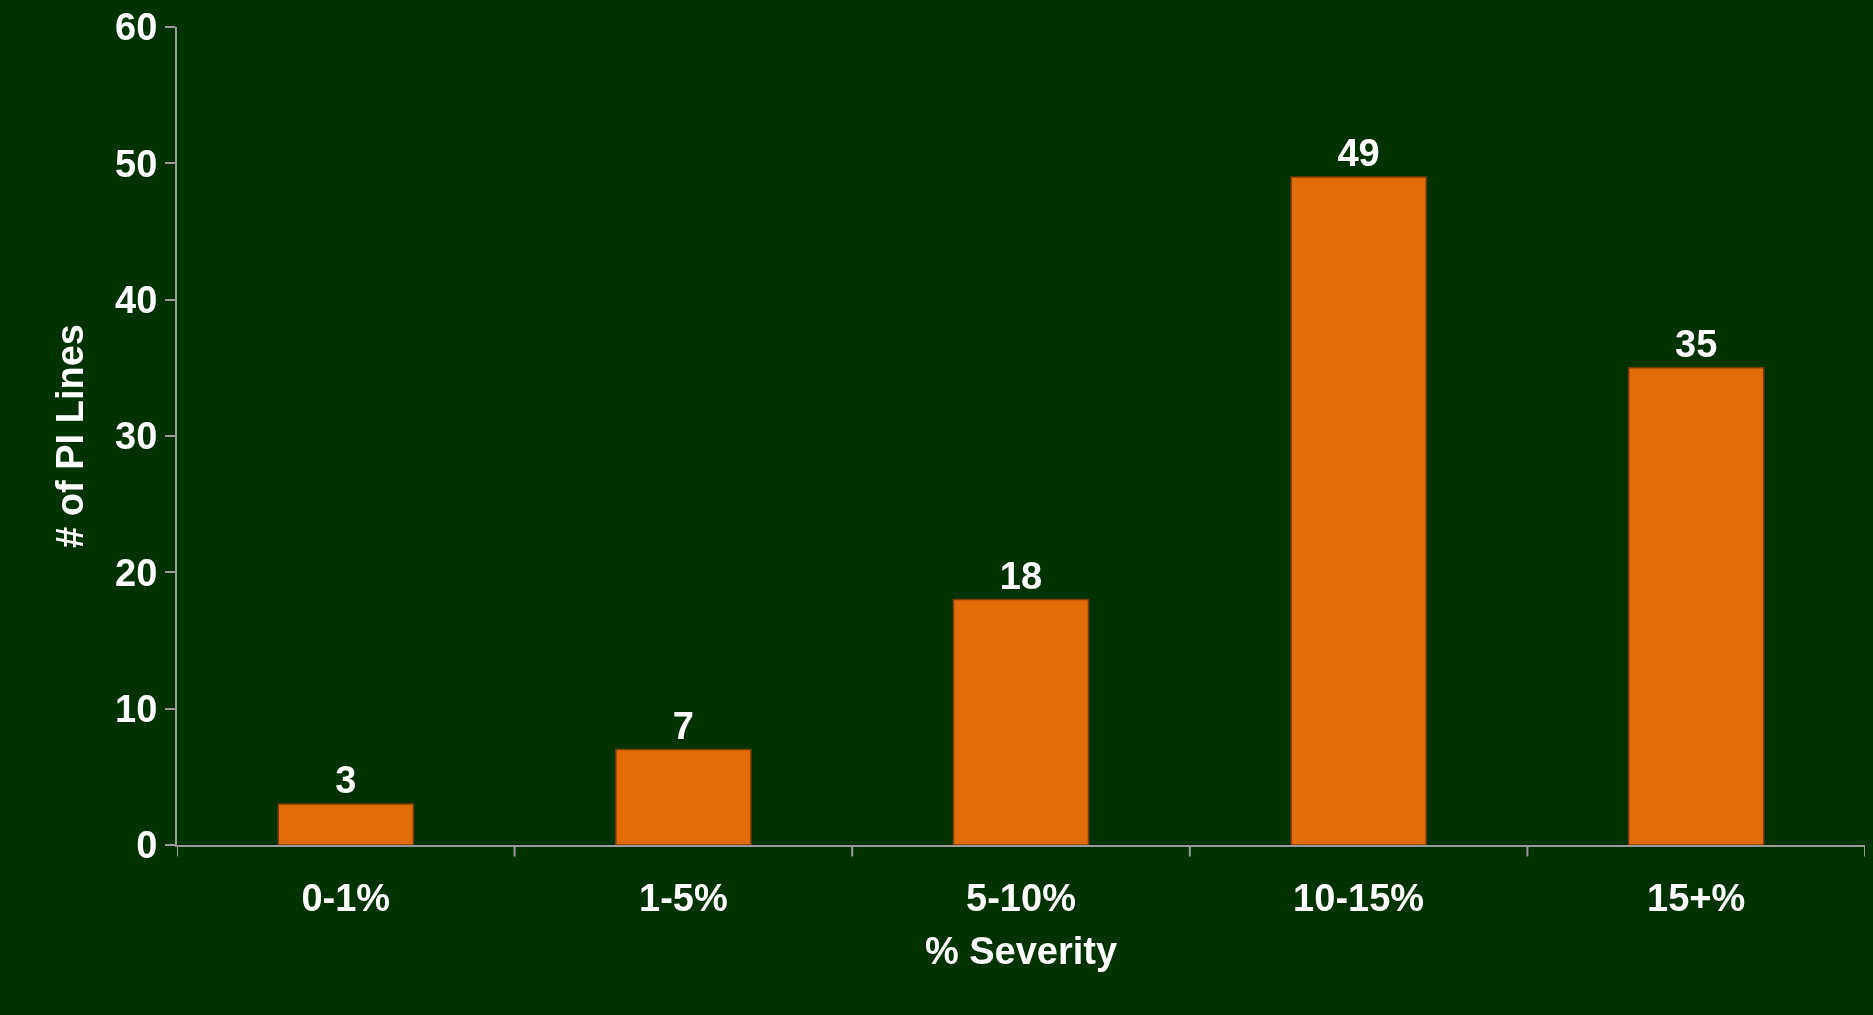 The image size is (1873, 1015). I want to click on x-tick-label: 0-1%, so click(346, 897).